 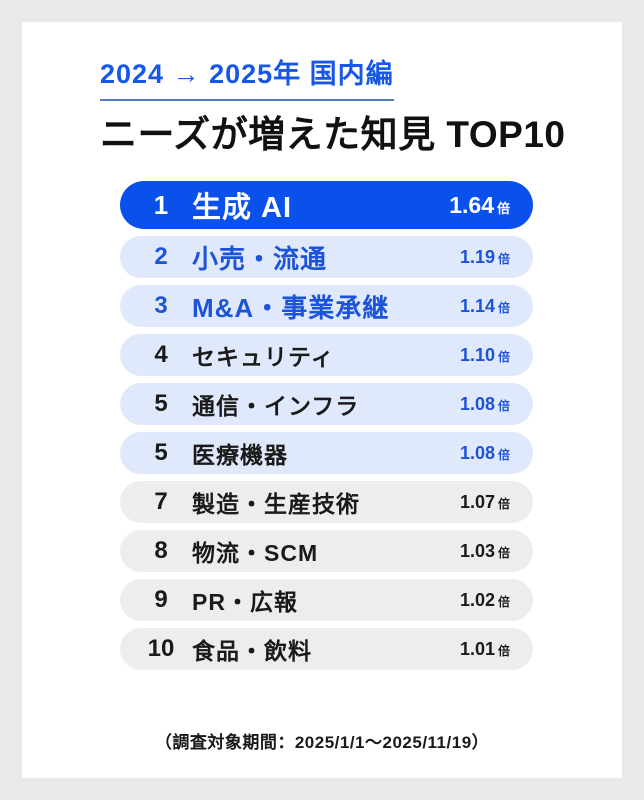 I want to click on ranking-row: 7 製造・生産技術 1.07 倍, so click(x=326, y=502).